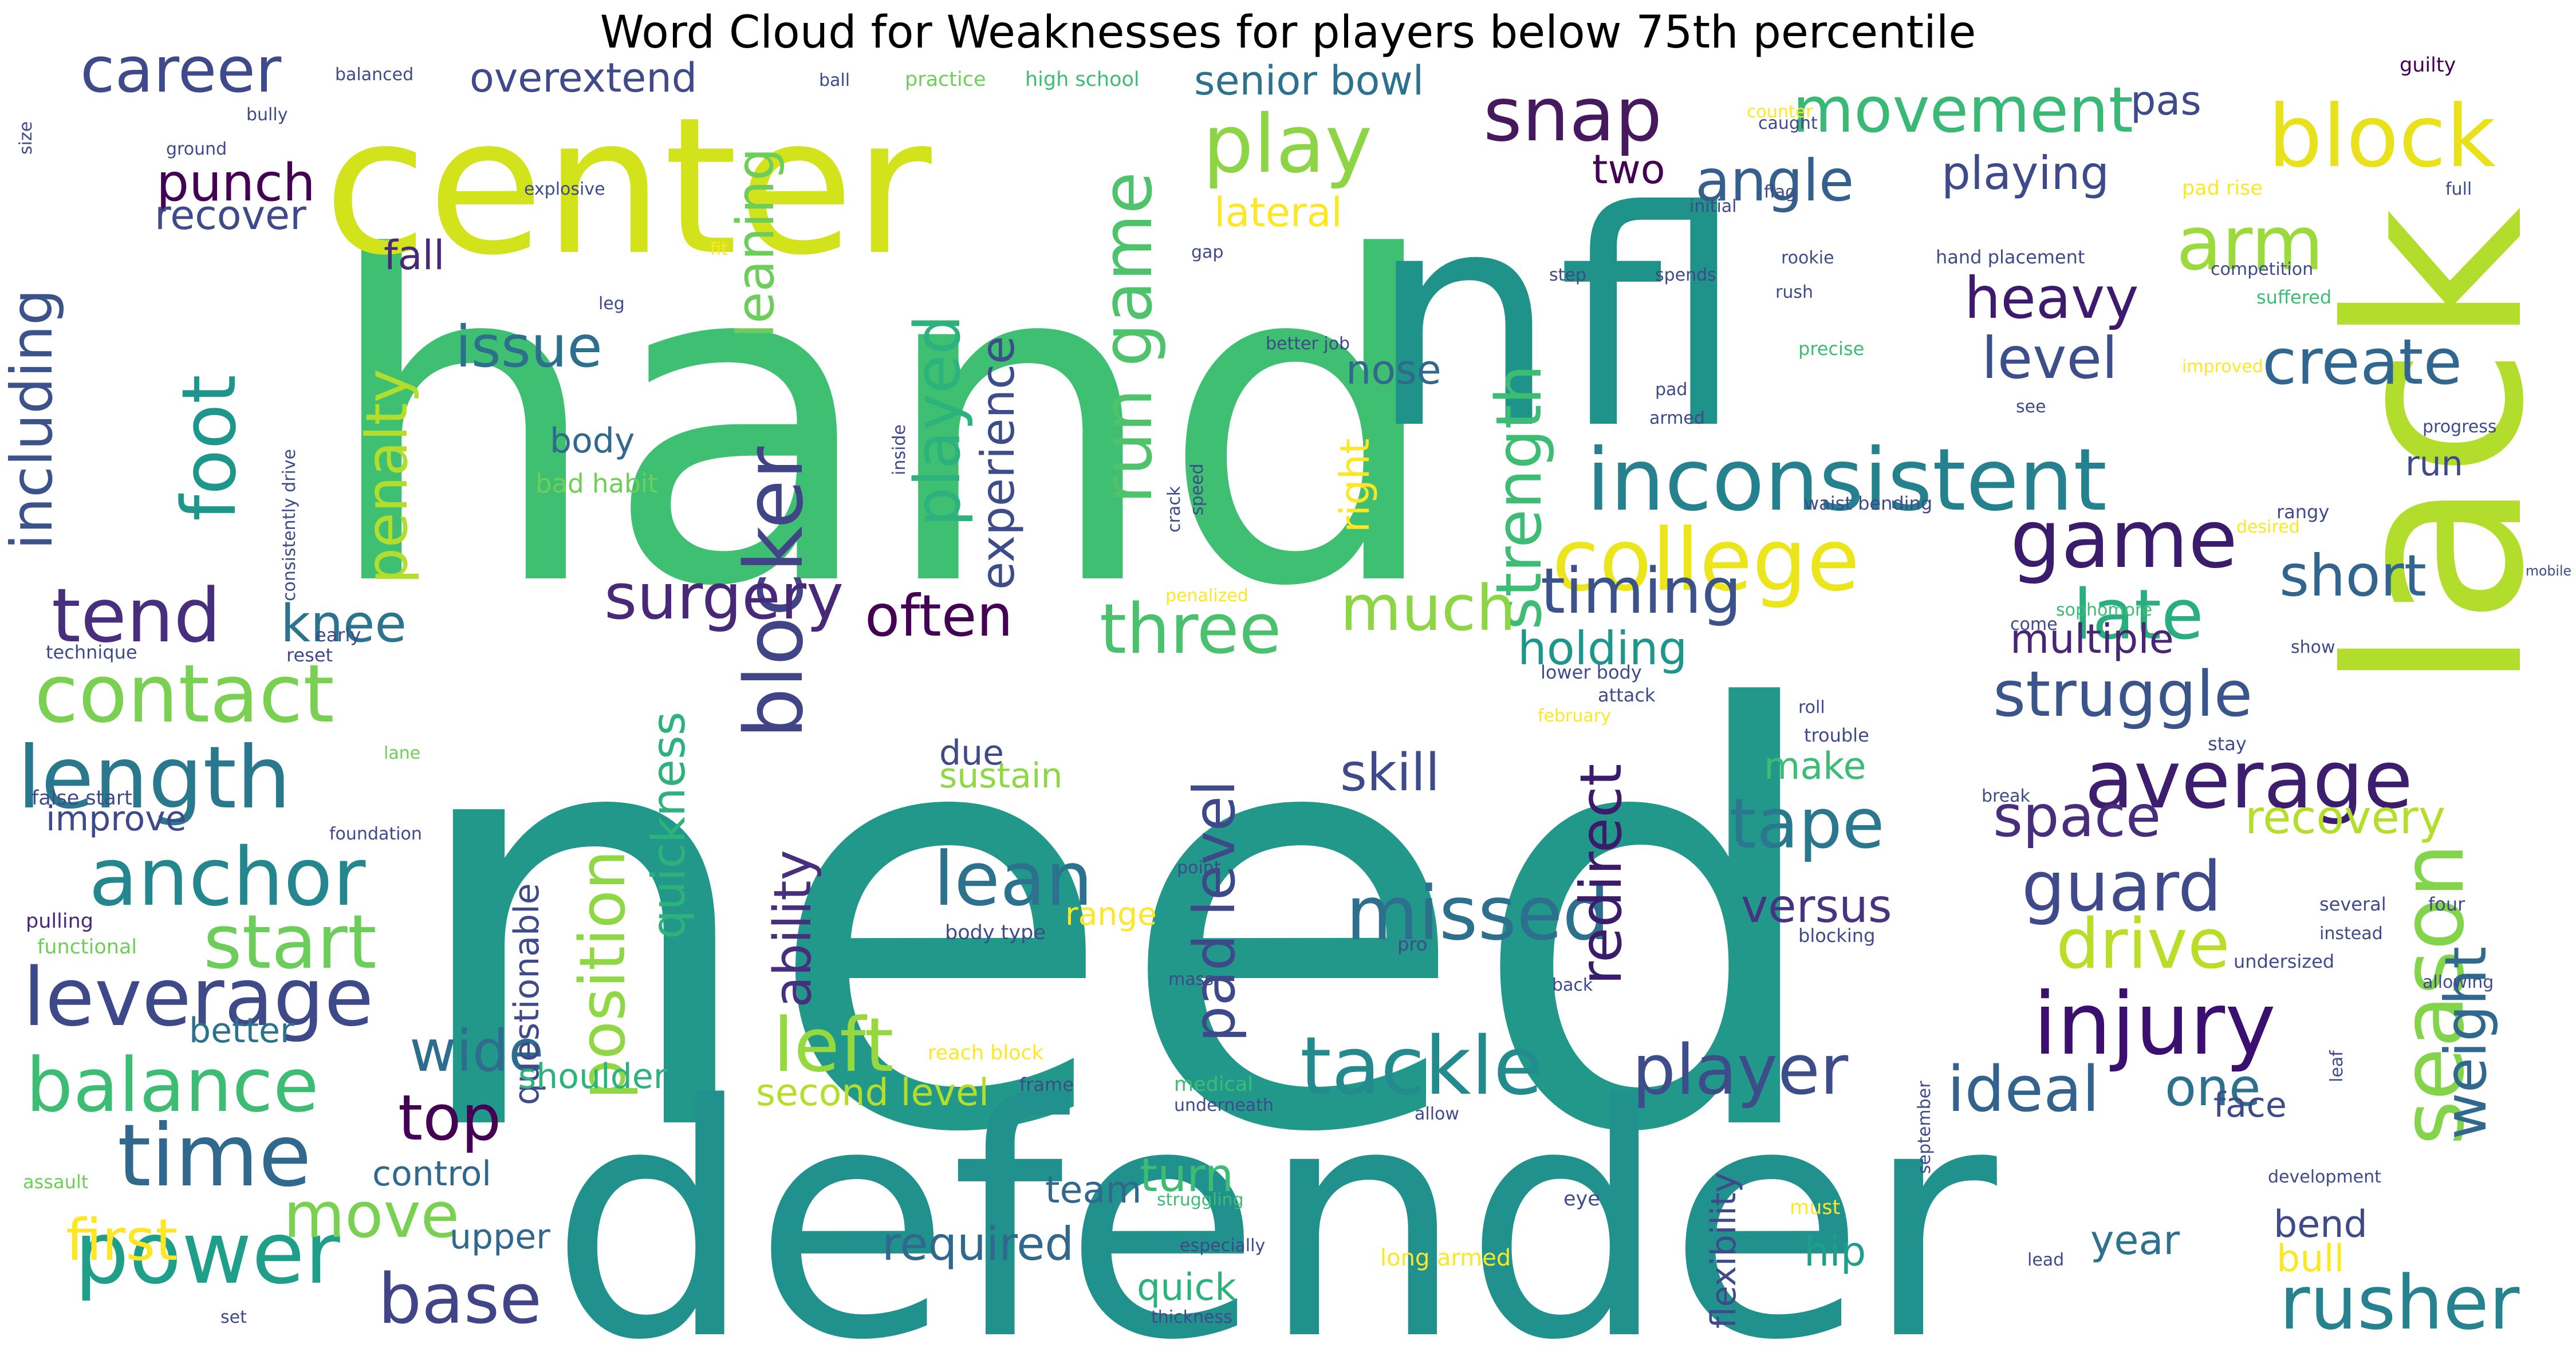  Describe the element at coordinates (2459, 189) in the screenshot. I see `word-full: full` at that location.